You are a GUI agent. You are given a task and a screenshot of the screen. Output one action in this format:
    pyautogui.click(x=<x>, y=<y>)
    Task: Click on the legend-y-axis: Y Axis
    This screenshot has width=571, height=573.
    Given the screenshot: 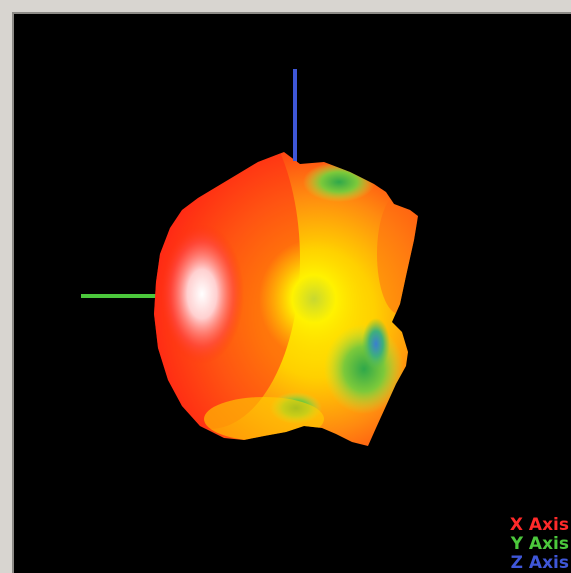 What is the action you would take?
    pyautogui.click(x=539, y=544)
    